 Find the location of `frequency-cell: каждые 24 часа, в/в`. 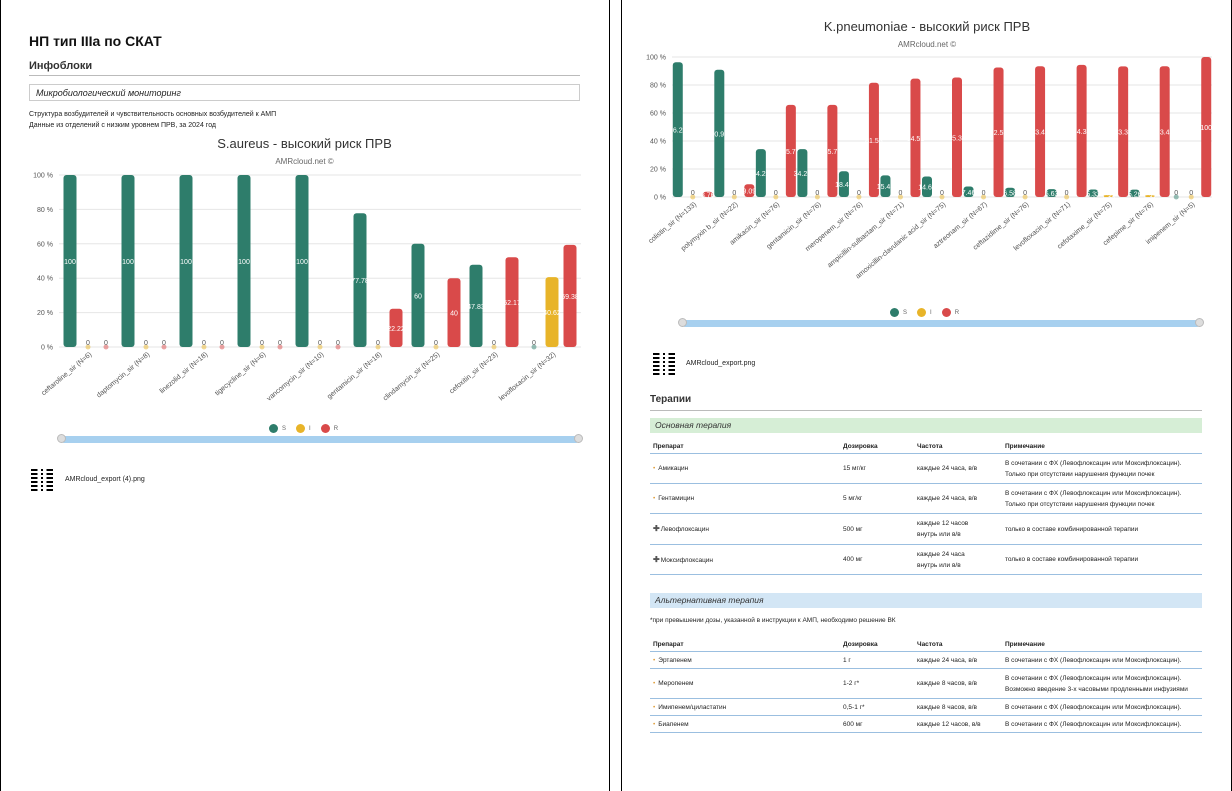

frequency-cell: каждые 24 часа, в/в is located at coordinates (958, 498).